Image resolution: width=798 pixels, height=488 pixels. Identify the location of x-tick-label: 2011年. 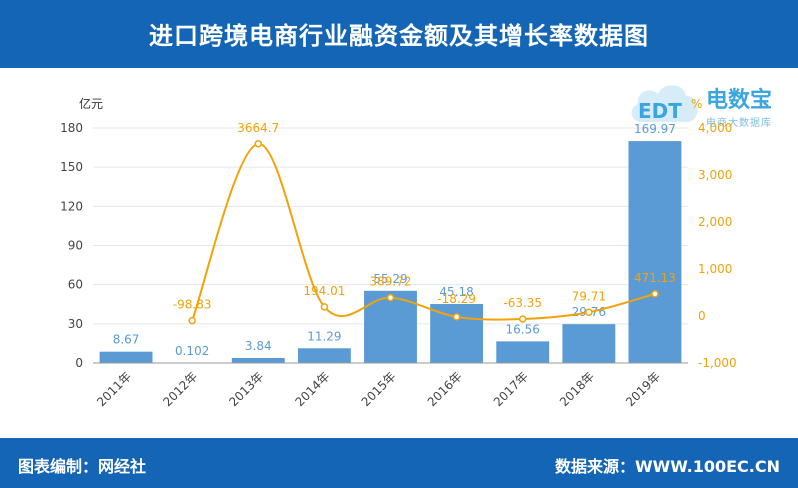
(114, 389).